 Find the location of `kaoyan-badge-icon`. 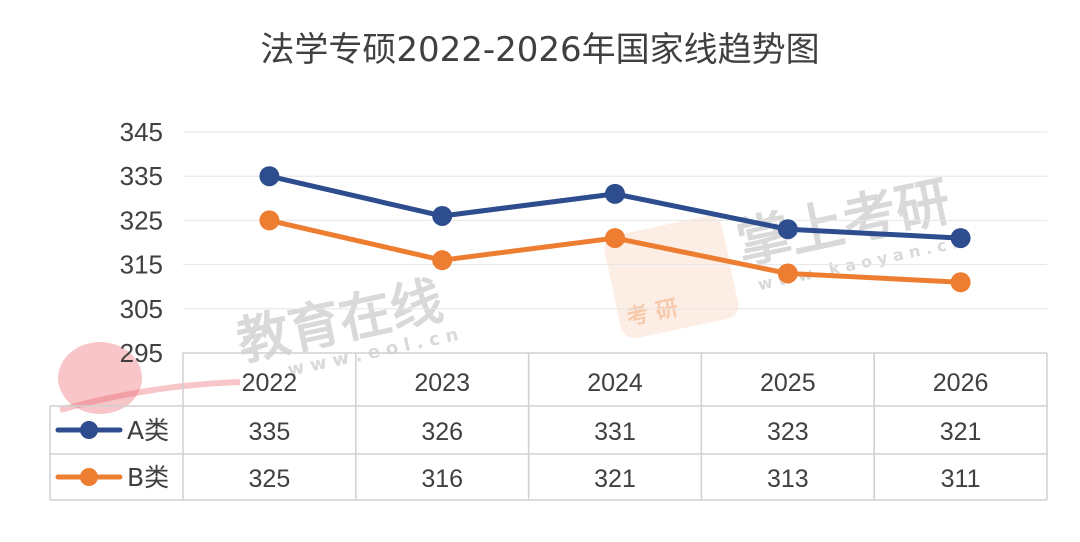

kaoyan-badge-icon is located at coordinates (671, 277).